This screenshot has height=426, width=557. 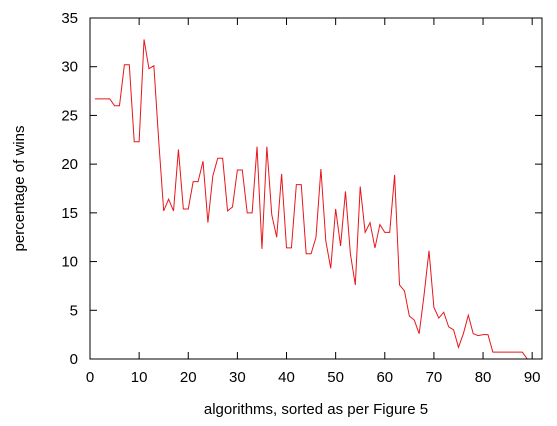 What do you see at coordinates (19, 189) in the screenshot?
I see `y-axis-label: percentage of wins` at bounding box center [19, 189].